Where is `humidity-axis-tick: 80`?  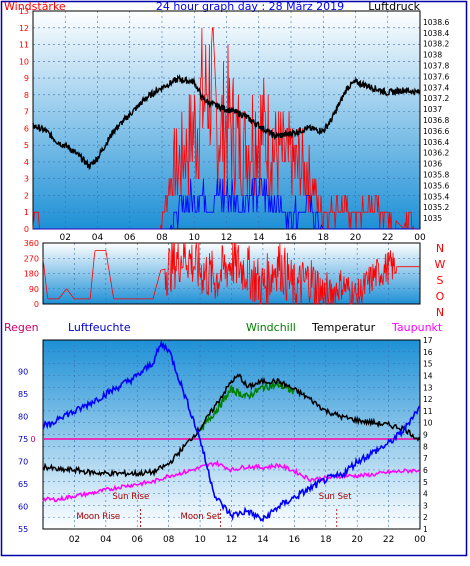
humidity-axis-tick: 80 is located at coordinates (23, 417).